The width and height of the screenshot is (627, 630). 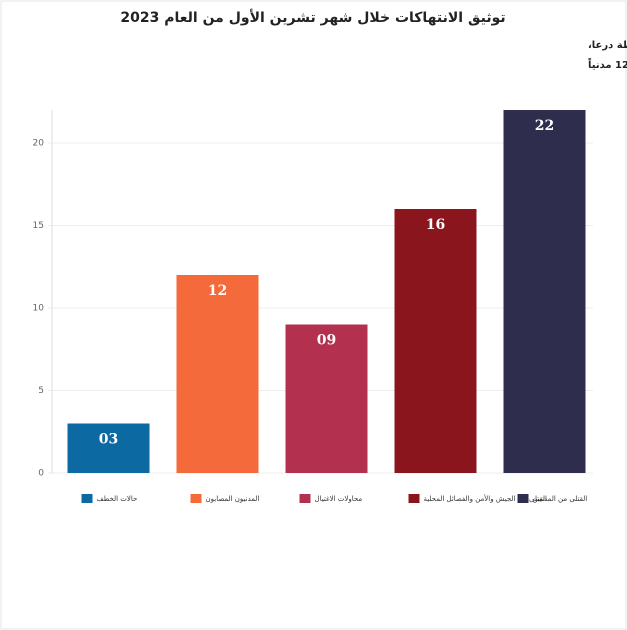 I want to click on y-tick-label: 15, so click(x=38, y=226).